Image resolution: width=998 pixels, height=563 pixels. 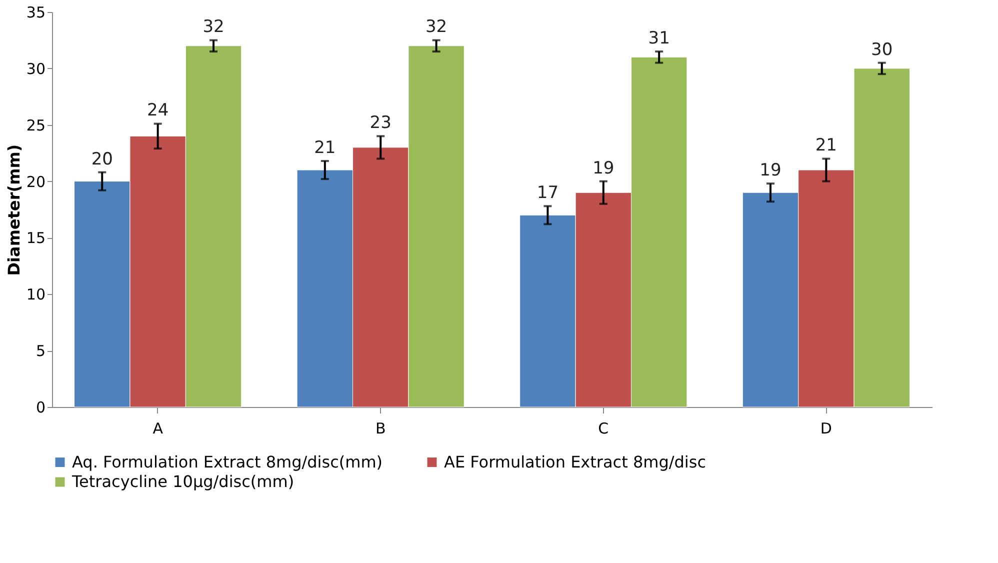 I want to click on y-tick-label: 0, so click(x=41, y=407).